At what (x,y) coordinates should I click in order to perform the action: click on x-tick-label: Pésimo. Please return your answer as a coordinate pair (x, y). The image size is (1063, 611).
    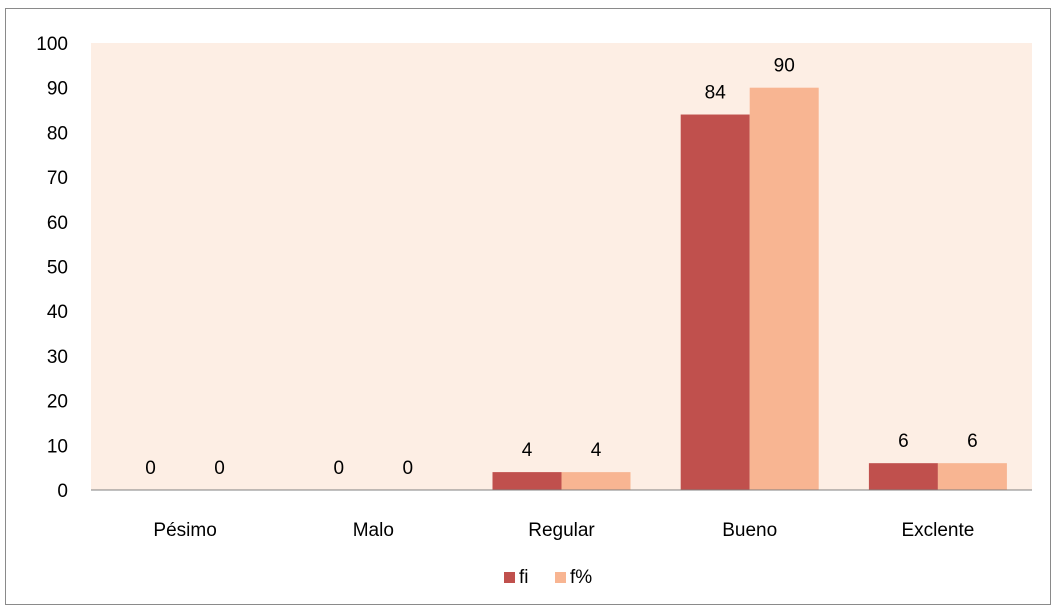
    Looking at the image, I should click on (184, 530).